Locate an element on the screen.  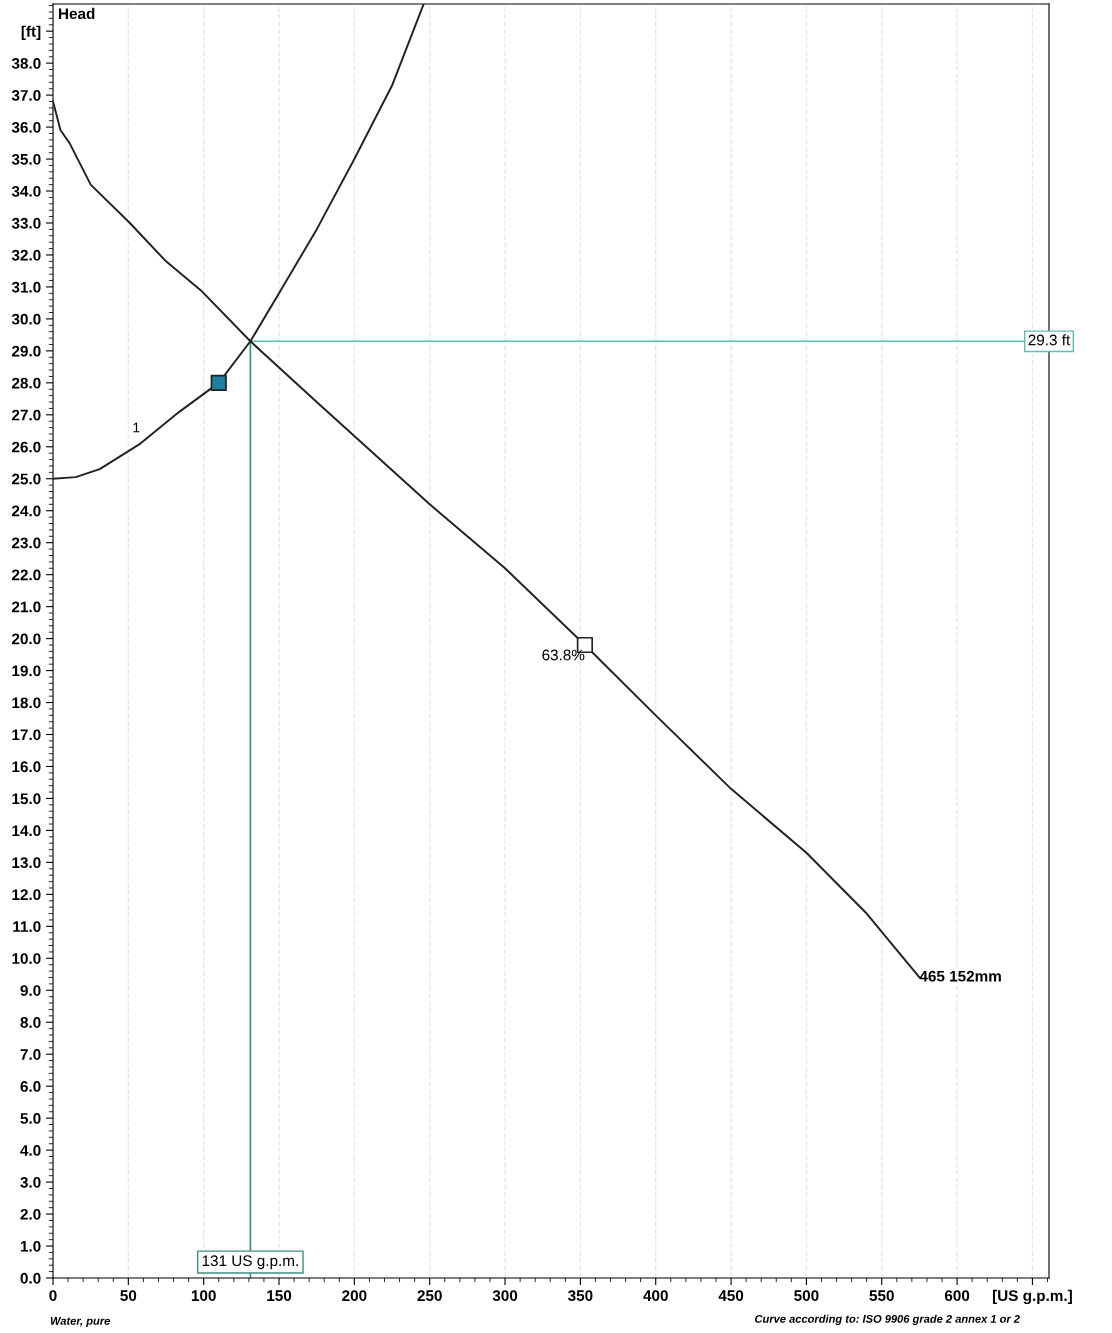
y-tick-label: 6.0 is located at coordinates (30, 1086).